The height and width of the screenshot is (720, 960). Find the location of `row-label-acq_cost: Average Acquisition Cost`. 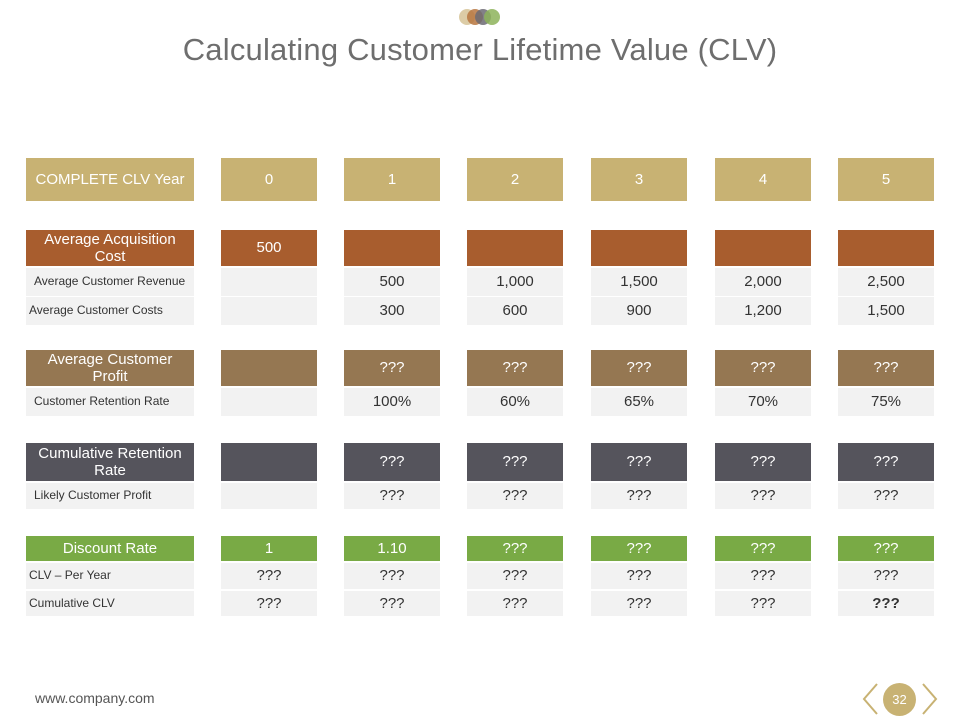

row-label-acq_cost: Average Acquisition Cost is located at coordinates (110, 248).